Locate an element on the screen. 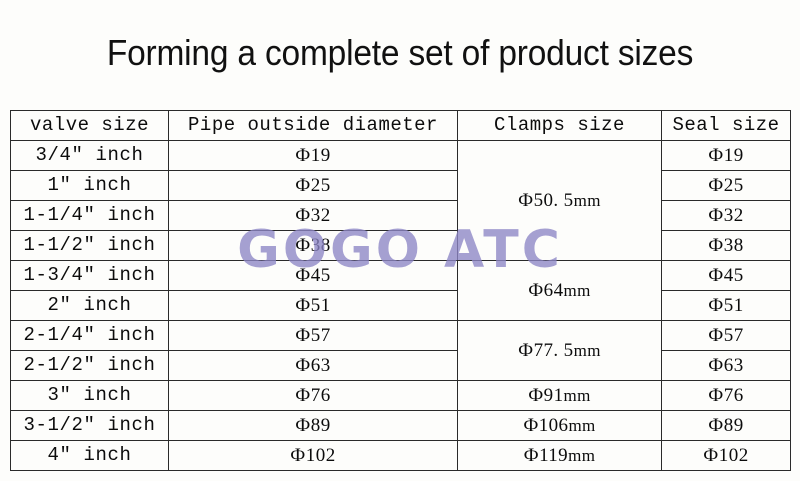  table-row: 2″ inch Ф51 Ф51 is located at coordinates (400, 305).